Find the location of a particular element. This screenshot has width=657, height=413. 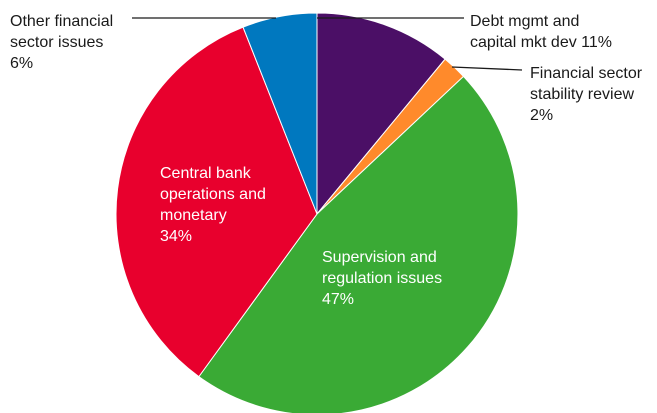

slice-label-2-line-1: regulation issues is located at coordinates (382, 278).